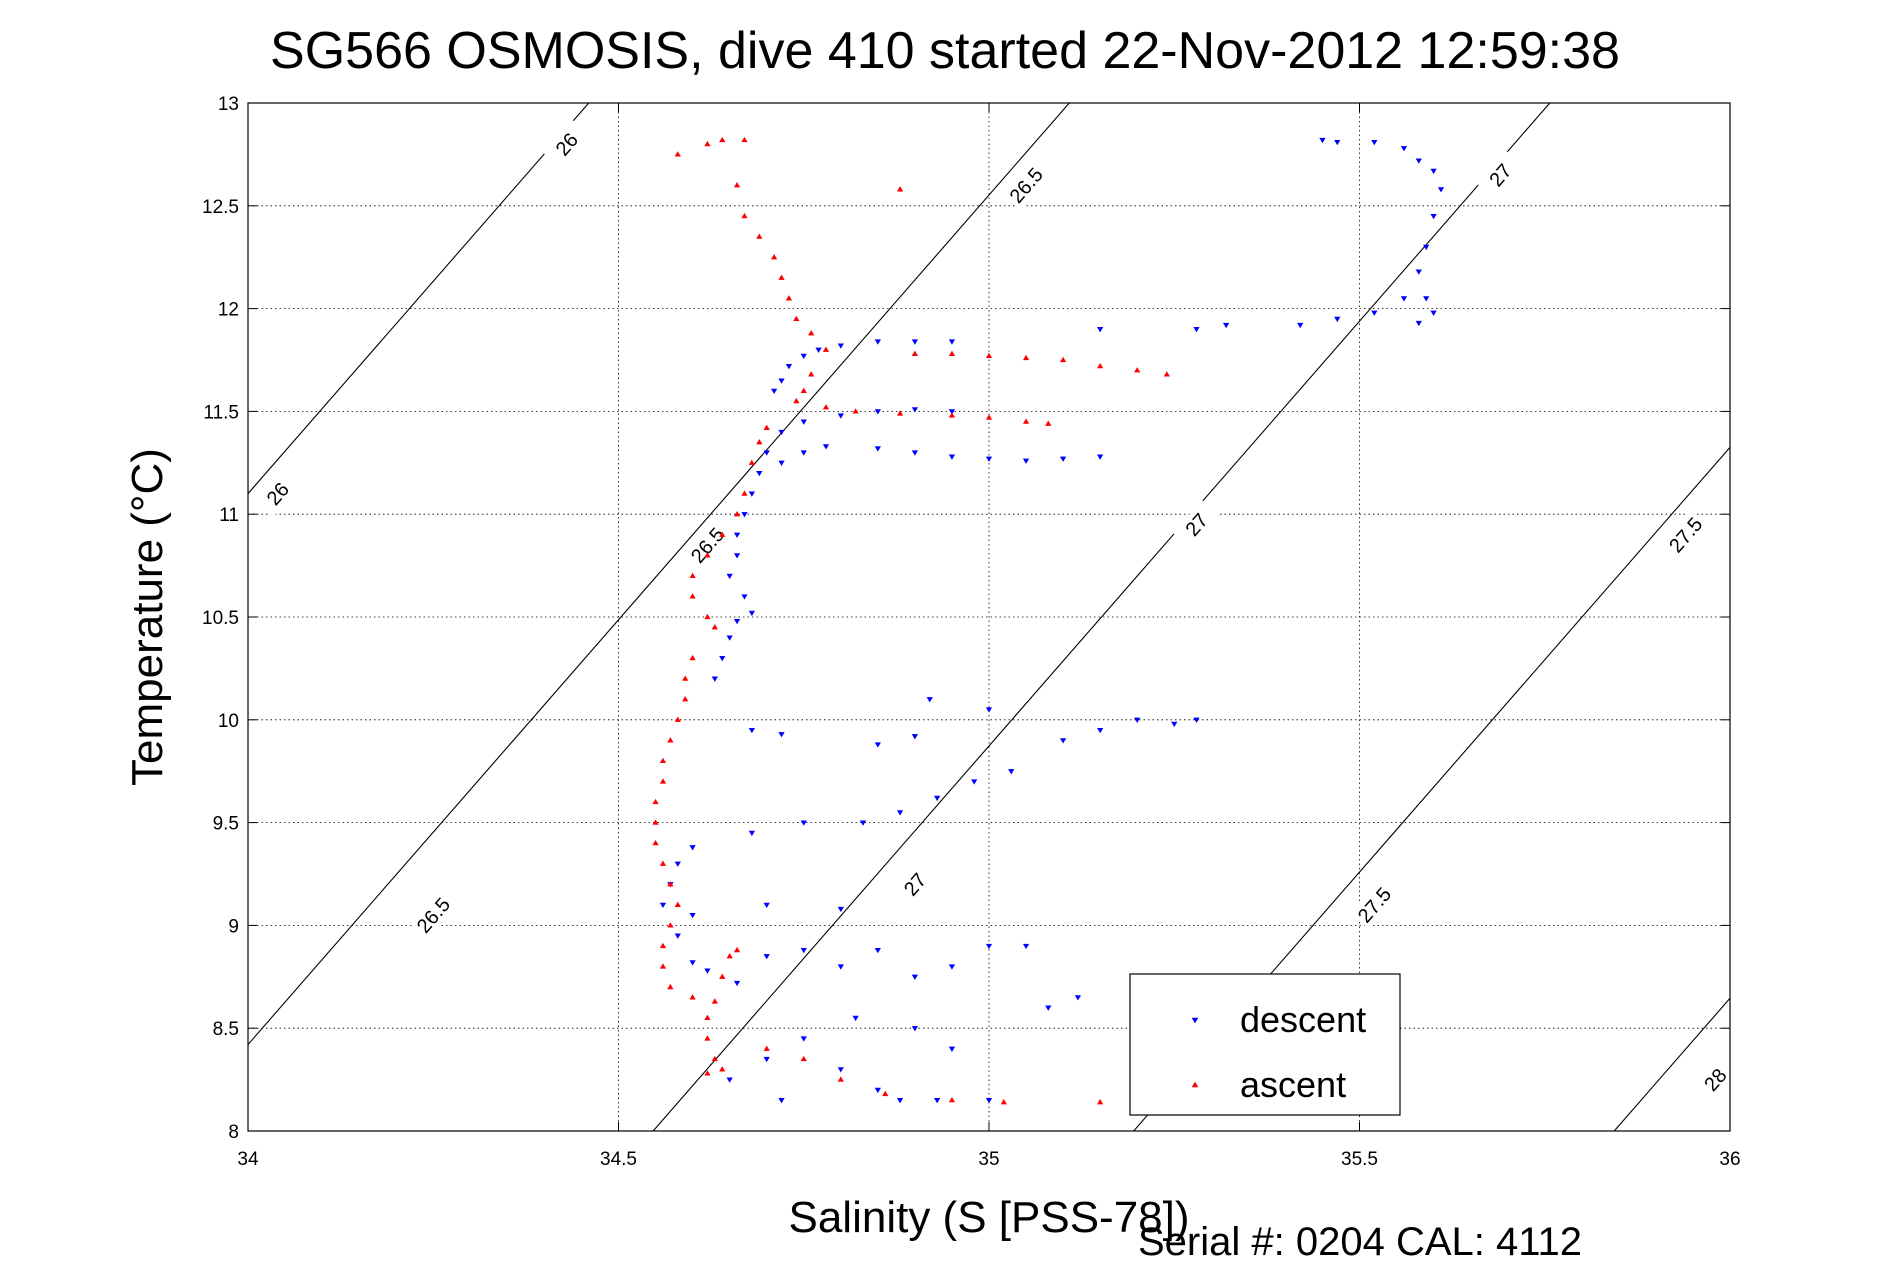  What do you see at coordinates (988, 1217) in the screenshot?
I see `x-axis-title: Salinity (S [PSS-78])` at bounding box center [988, 1217].